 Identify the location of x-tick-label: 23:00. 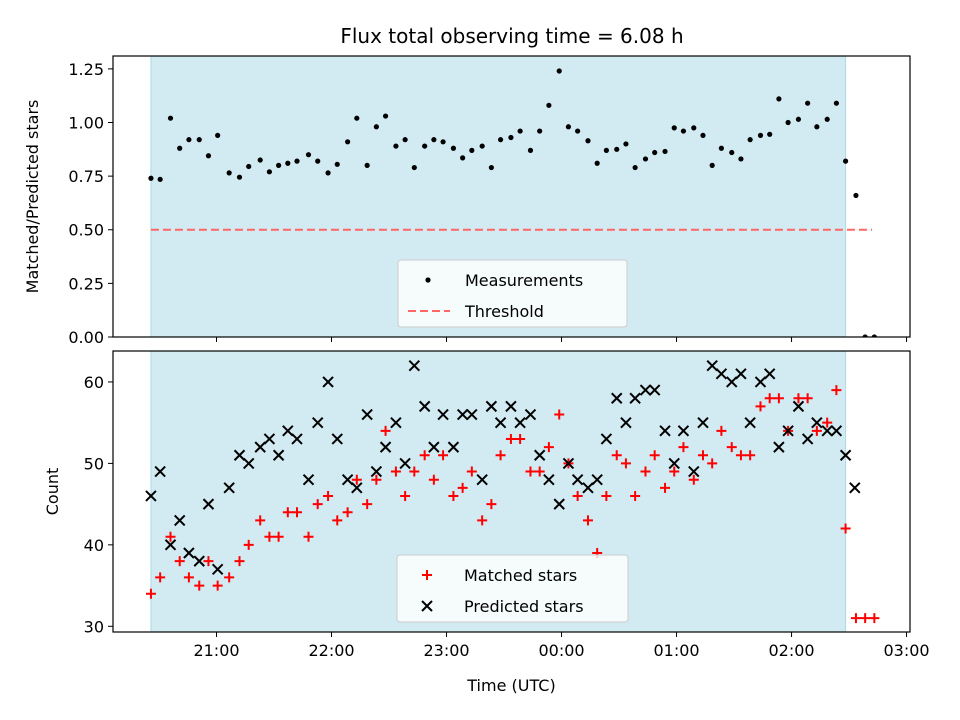
(446, 650).